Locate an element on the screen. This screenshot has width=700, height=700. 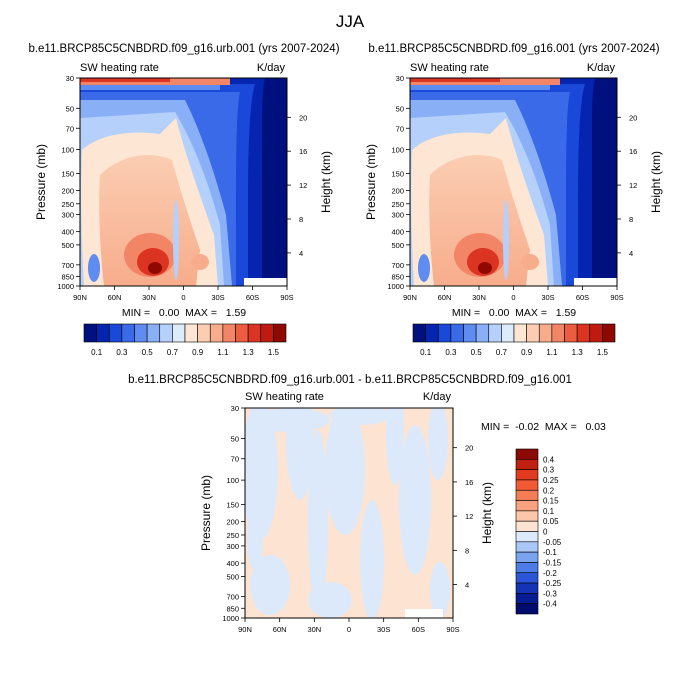
panel-c-left-label: SW heating rate is located at coordinates (284, 397).